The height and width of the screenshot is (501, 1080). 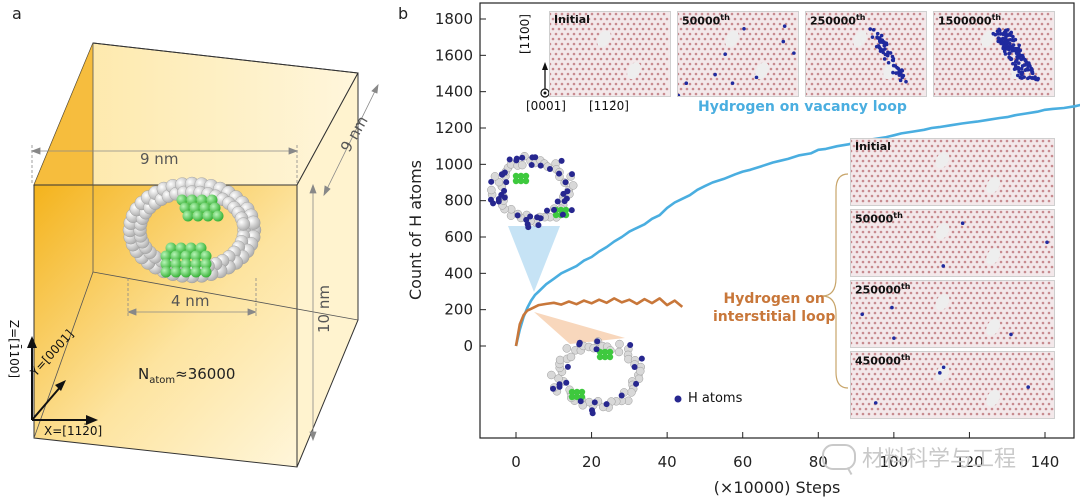 I want to click on interstitial-label-line1: Hydrogen on, so click(x=774, y=299).